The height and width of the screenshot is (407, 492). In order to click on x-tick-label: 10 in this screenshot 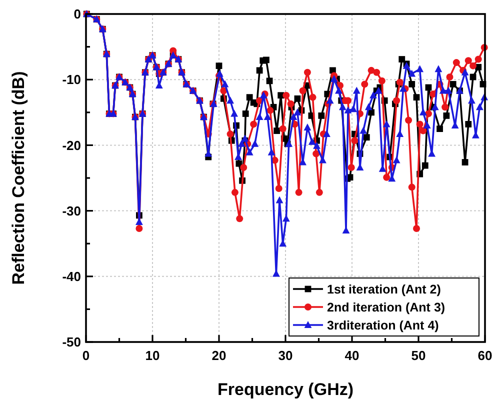, I will do `click(152, 355)`.